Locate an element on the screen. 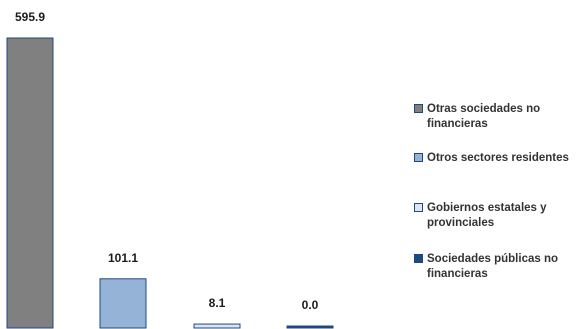 The width and height of the screenshot is (585, 329). legend-swatch-otros-sectores is located at coordinates (418, 157).